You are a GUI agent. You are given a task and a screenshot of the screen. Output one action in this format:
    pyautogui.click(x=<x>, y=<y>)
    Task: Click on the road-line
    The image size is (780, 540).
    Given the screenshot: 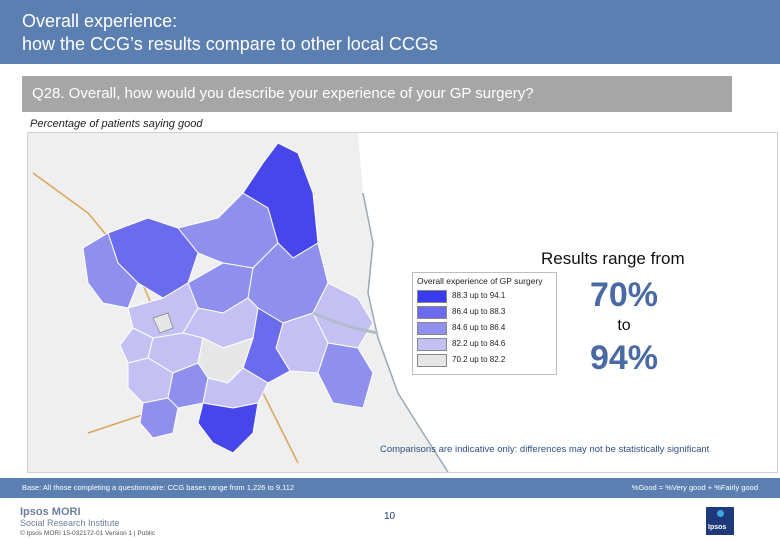 What is the action you would take?
    pyautogui.click(x=278, y=423)
    